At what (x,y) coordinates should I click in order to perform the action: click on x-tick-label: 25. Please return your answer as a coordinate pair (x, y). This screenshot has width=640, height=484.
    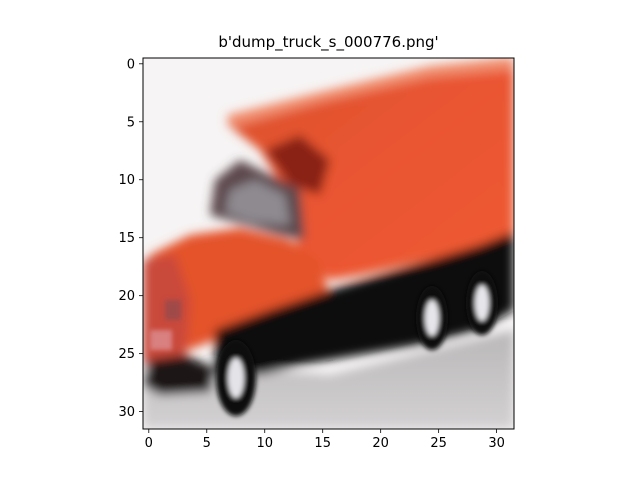
    Looking at the image, I should click on (438, 443).